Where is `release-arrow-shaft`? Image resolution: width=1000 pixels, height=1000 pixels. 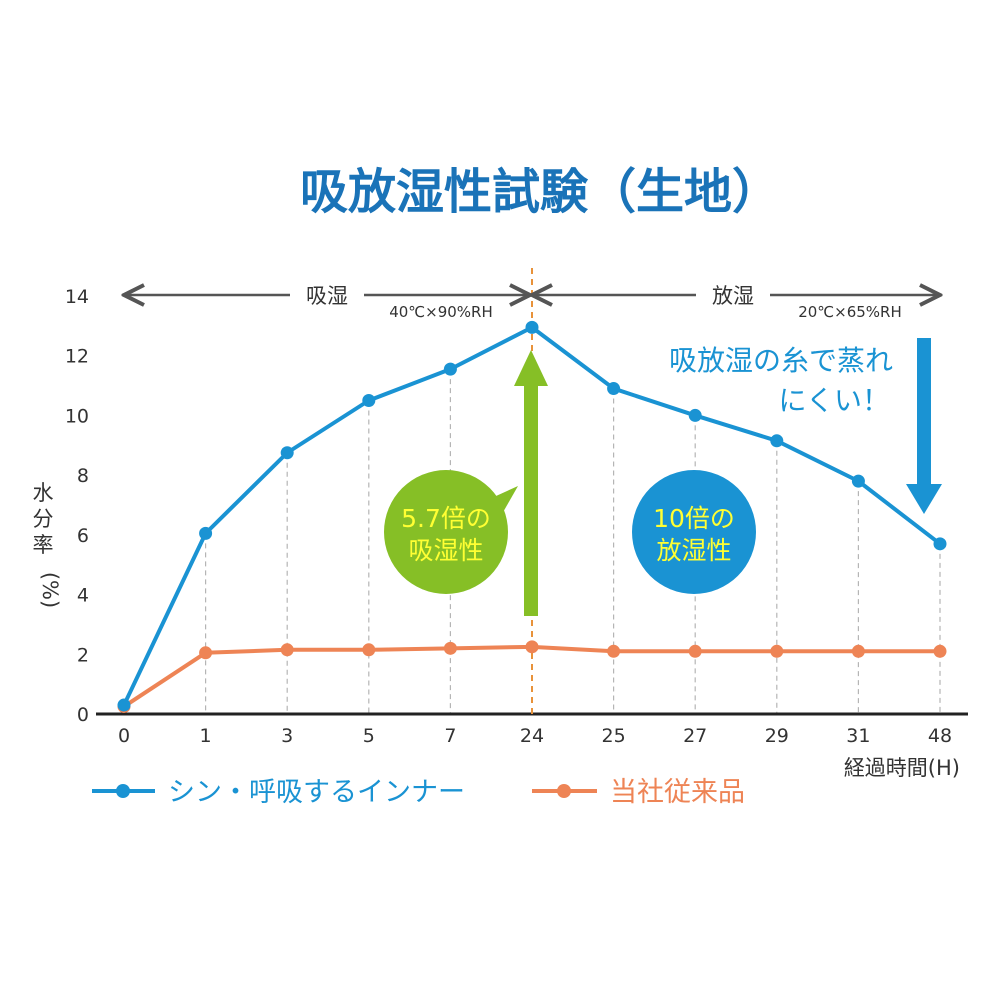
release-arrow-shaft is located at coordinates (924, 413).